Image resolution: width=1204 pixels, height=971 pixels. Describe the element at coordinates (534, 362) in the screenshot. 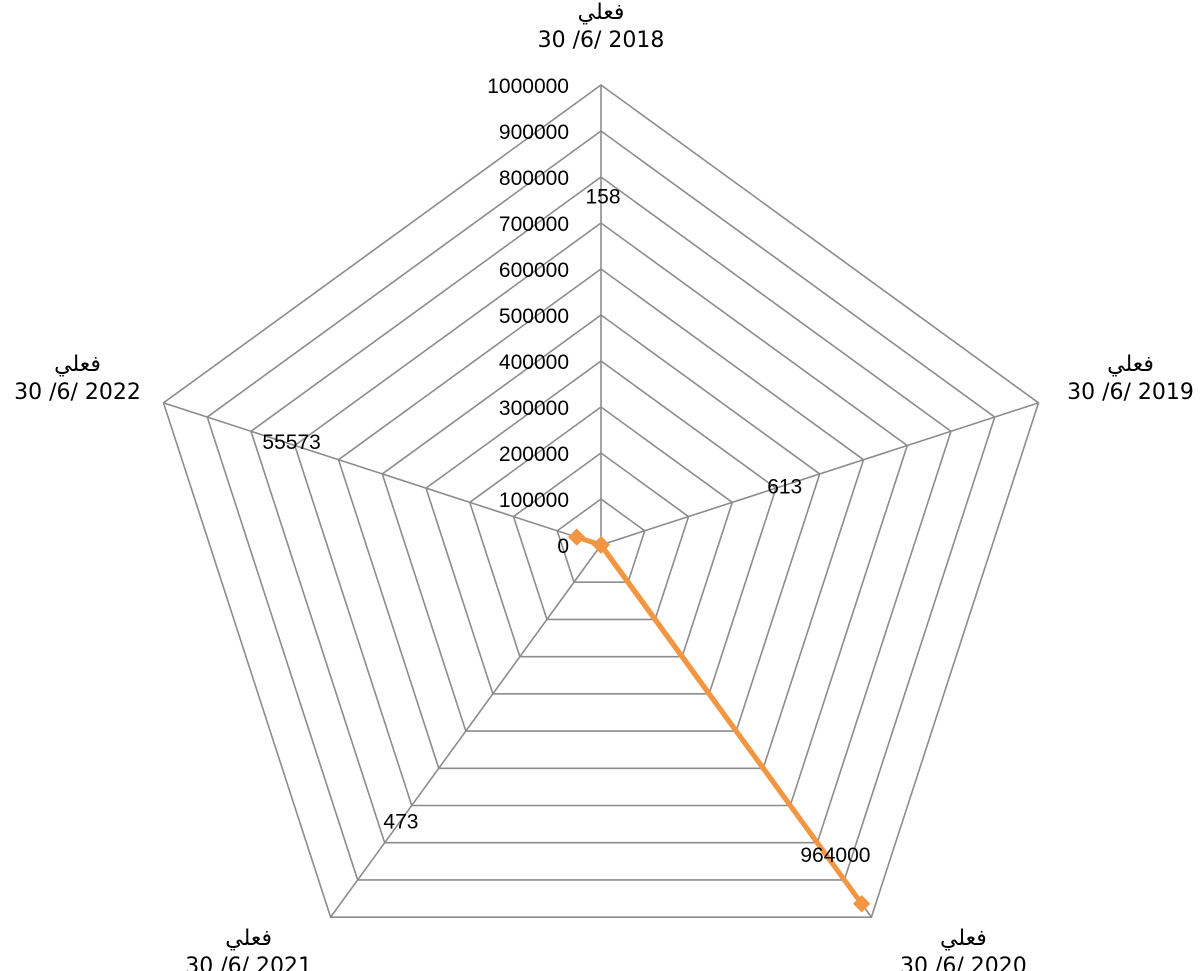

I see `radial-tick-label: 400000` at that location.